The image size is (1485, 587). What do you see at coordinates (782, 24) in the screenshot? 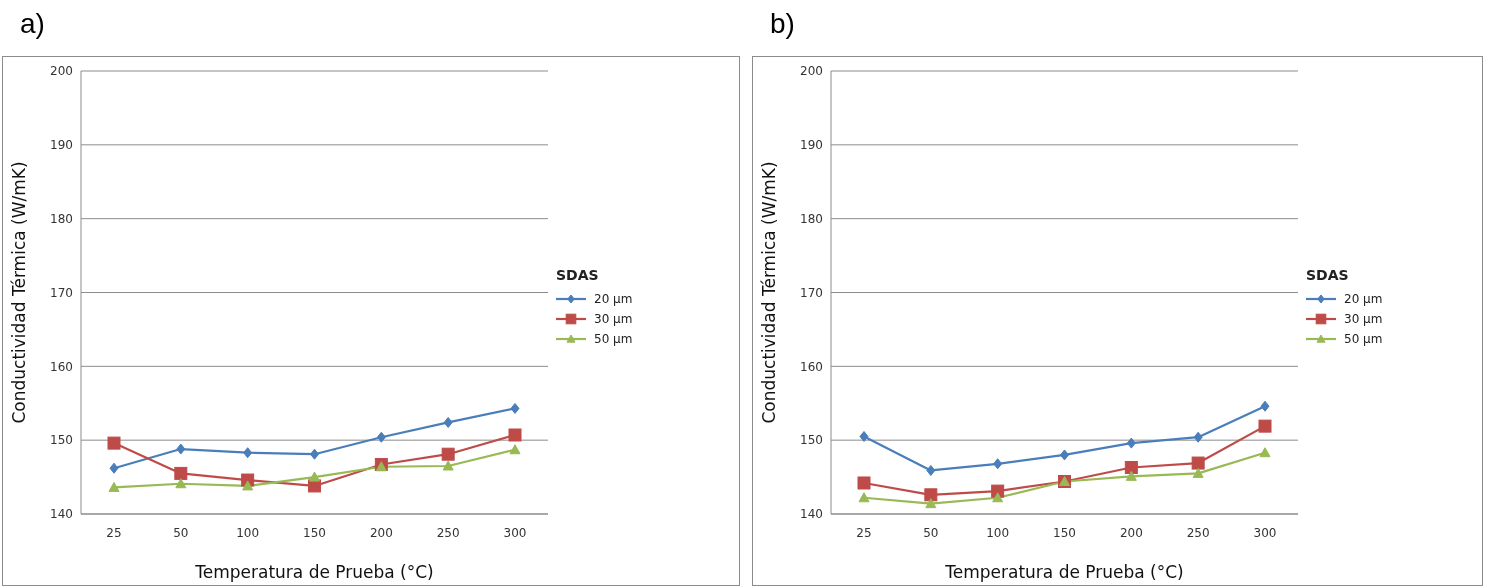
I see `chart-title: b)` at bounding box center [782, 24].